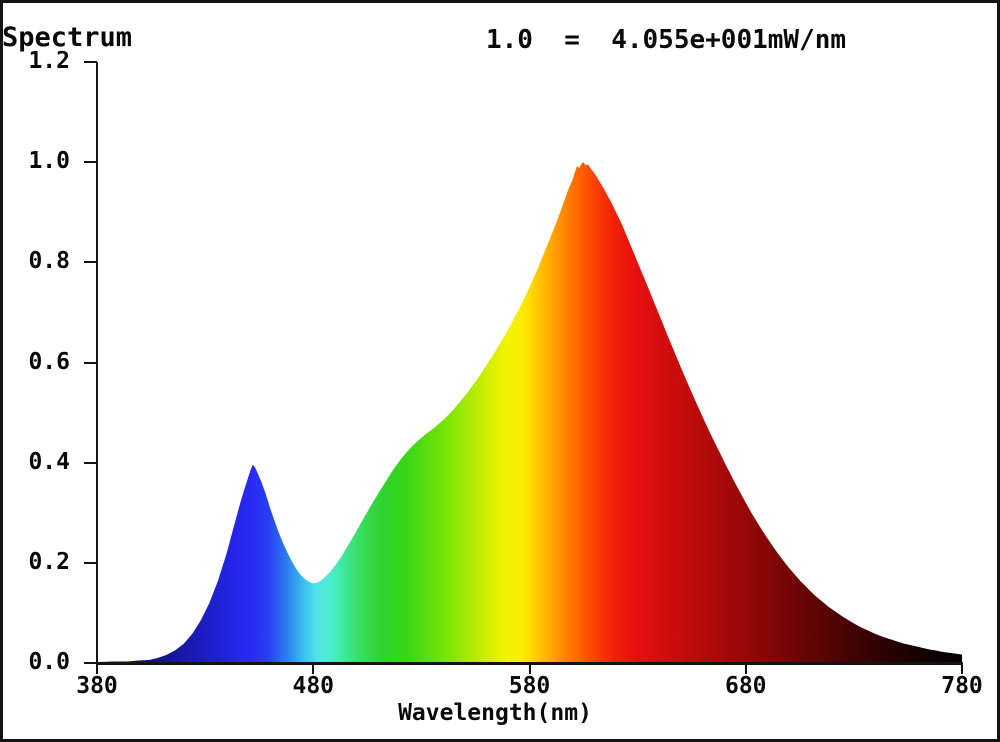 This screenshot has height=742, width=1000. Describe the element at coordinates (962, 686) in the screenshot. I see `x-tick-label: 780` at that location.